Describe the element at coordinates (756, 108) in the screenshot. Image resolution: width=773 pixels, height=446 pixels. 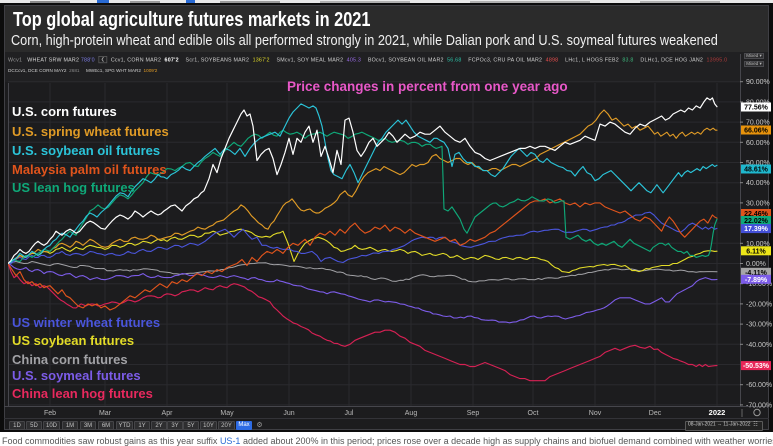
I see `svg-text: 77.56%` at that location.